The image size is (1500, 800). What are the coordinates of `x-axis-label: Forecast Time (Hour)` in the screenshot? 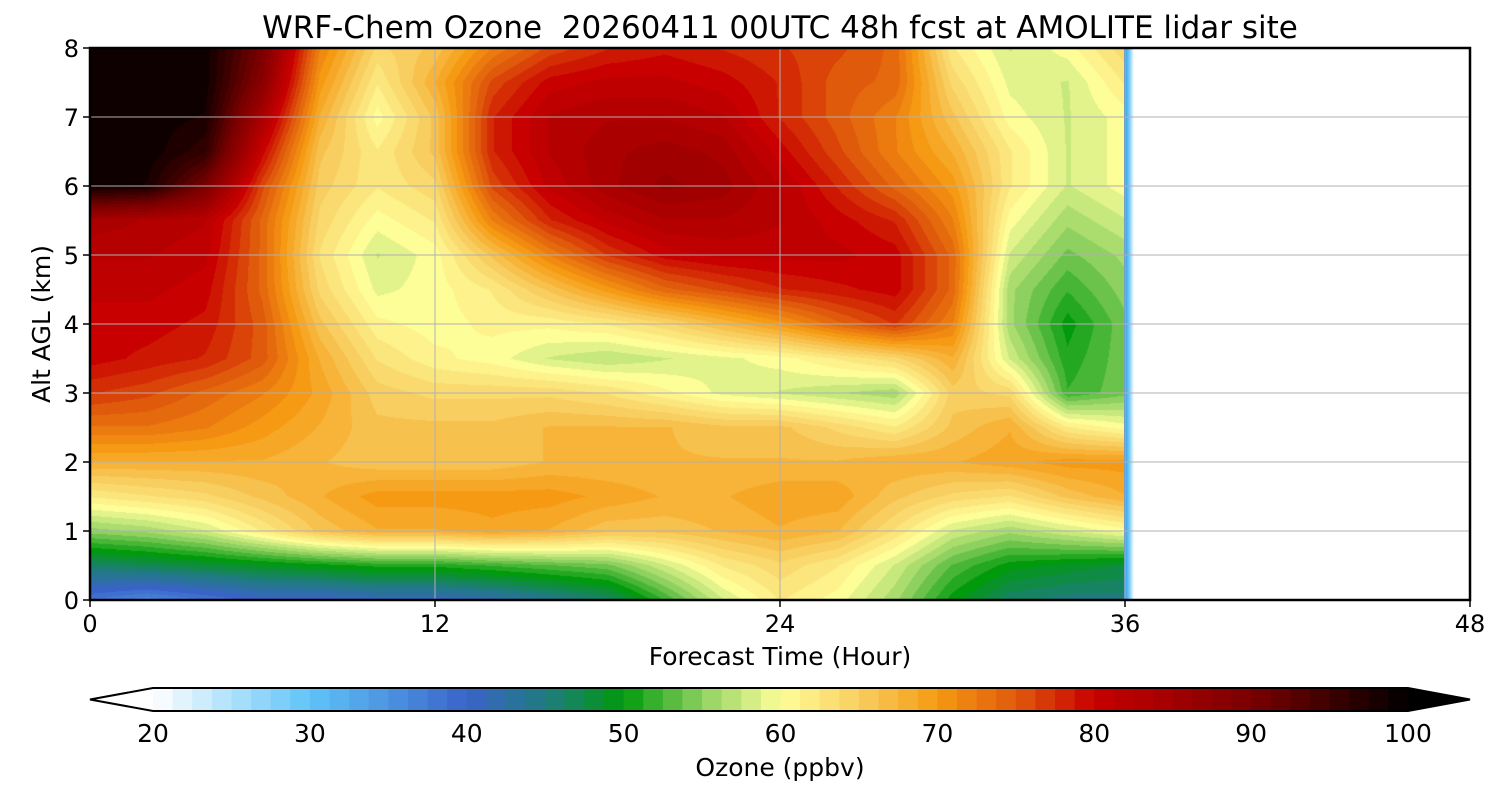 It's located at (780, 656).